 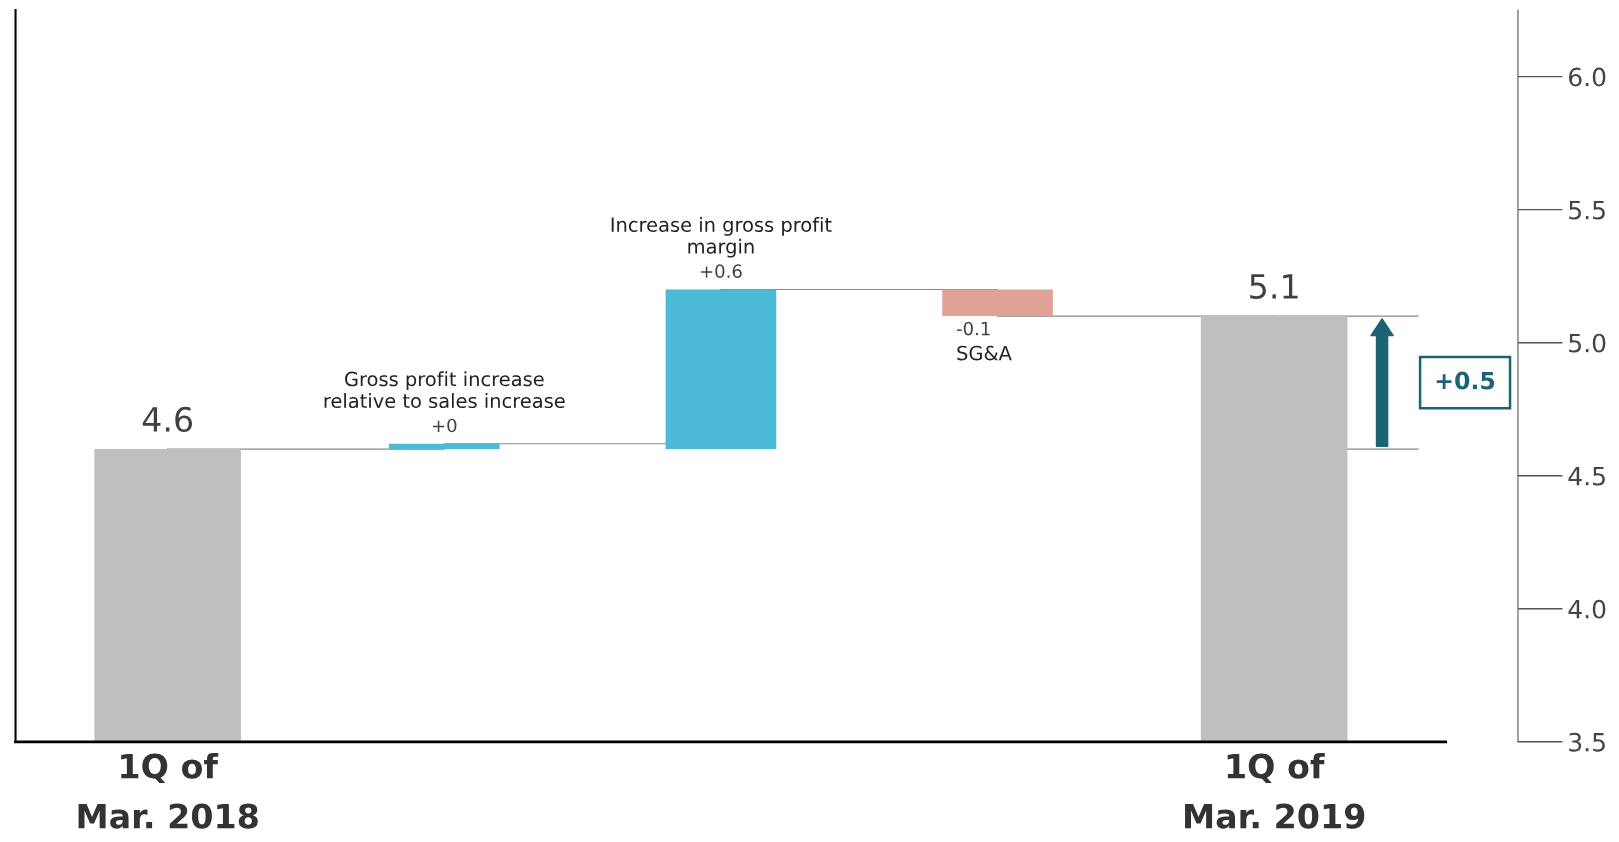 What do you see at coordinates (973, 328) in the screenshot?
I see `data-label: -0.1` at bounding box center [973, 328].